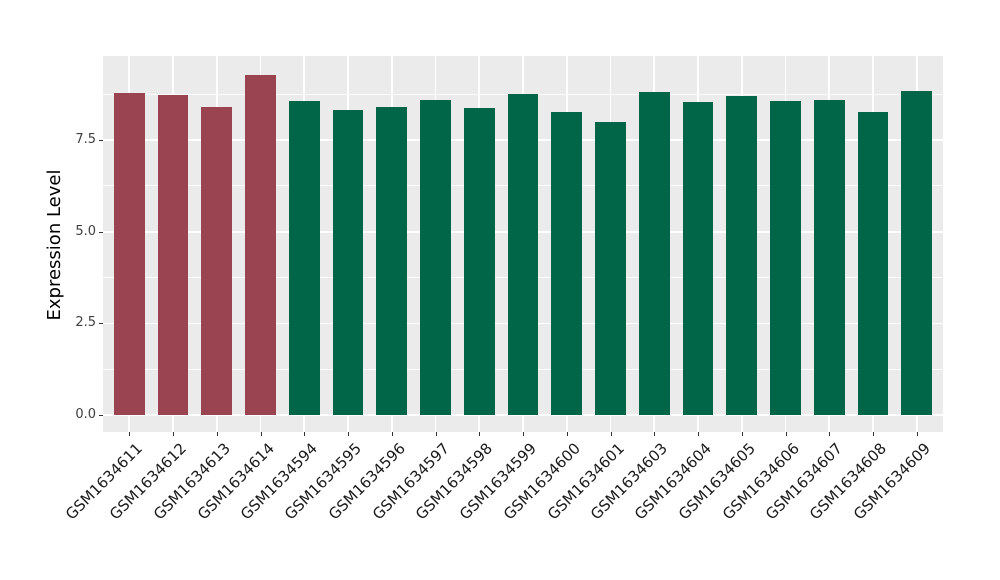  Describe the element at coordinates (785, 258) in the screenshot. I see `bar-GSM1634606` at that location.